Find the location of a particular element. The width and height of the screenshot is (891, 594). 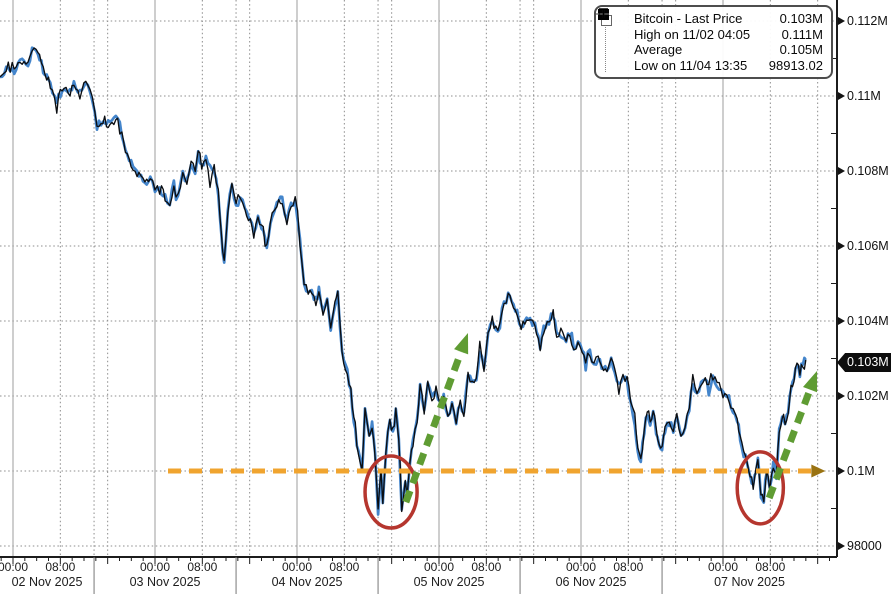

y-axis-tick-label: 0.104M is located at coordinates (863, 321).